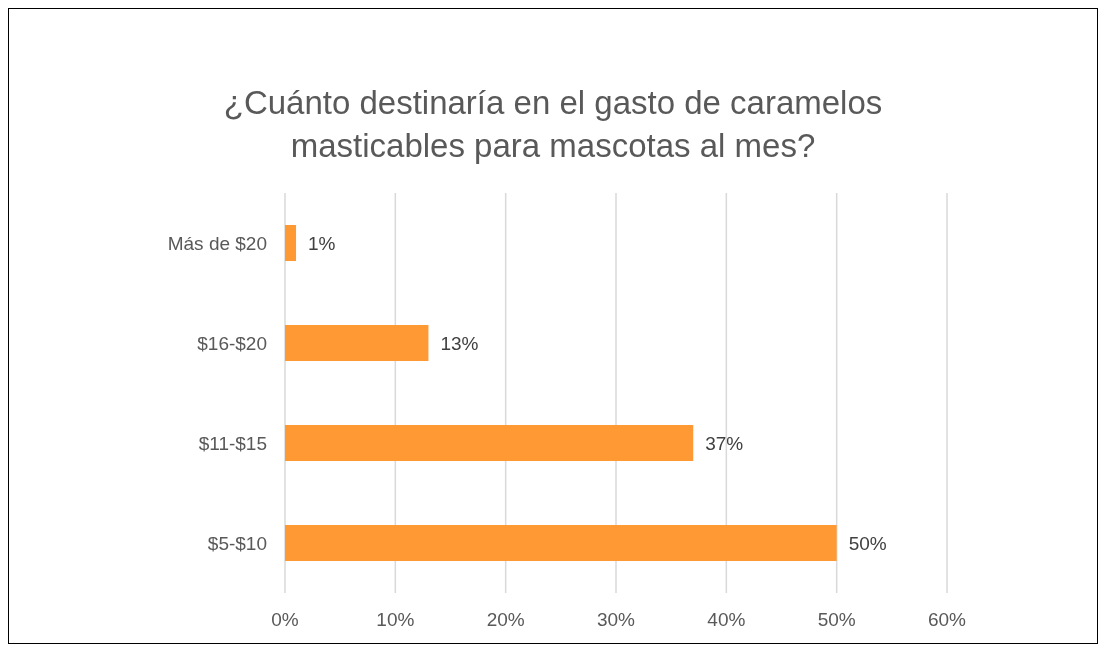  What do you see at coordinates (616, 620) in the screenshot?
I see `x-tick-label: 30%` at bounding box center [616, 620].